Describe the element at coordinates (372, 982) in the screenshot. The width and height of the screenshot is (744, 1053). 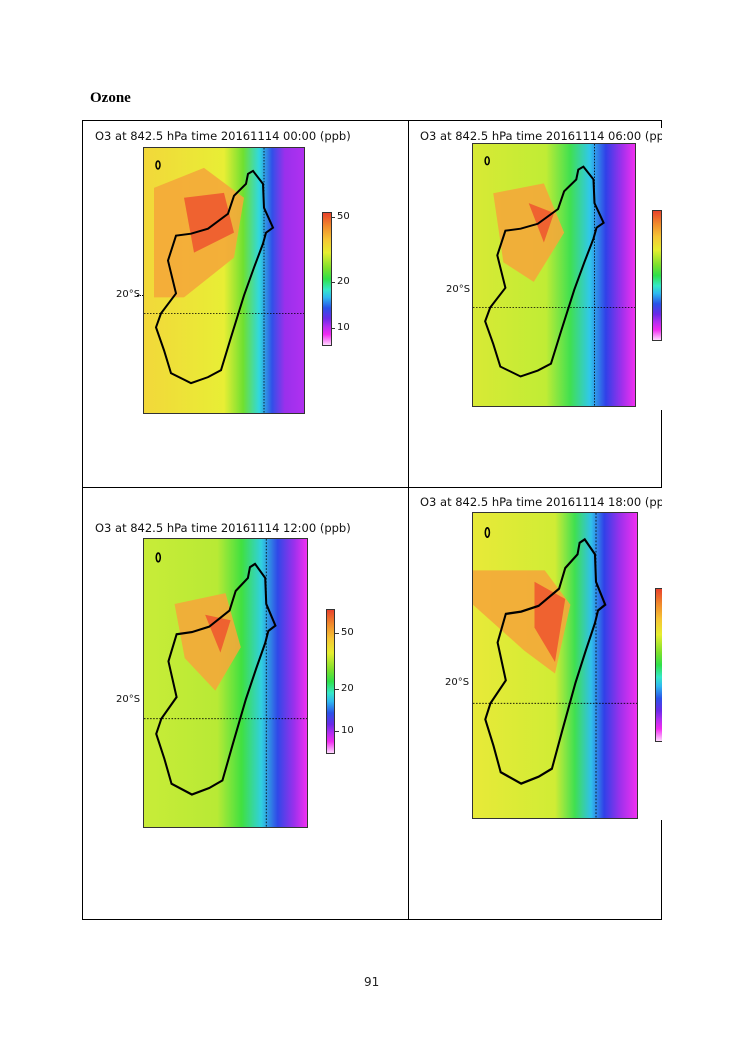
I see `page-number: 91` at that location.